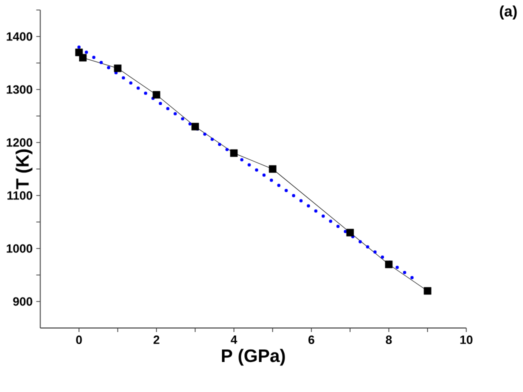 The width and height of the screenshot is (523, 392). What do you see at coordinates (24, 169) in the screenshot?
I see `y-axis-title: T (K)` at bounding box center [24, 169].